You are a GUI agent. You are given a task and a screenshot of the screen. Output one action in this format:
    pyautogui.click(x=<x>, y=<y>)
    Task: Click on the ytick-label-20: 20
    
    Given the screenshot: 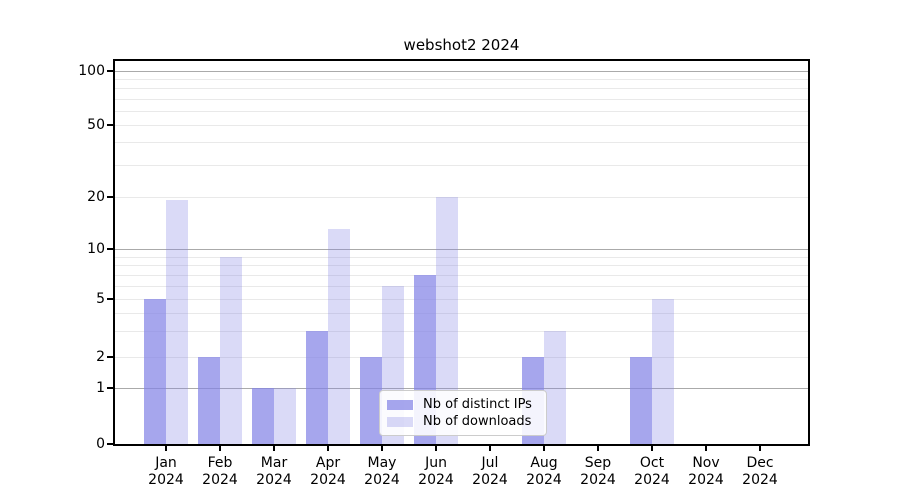 What is the action you would take?
    pyautogui.click(x=96, y=196)
    